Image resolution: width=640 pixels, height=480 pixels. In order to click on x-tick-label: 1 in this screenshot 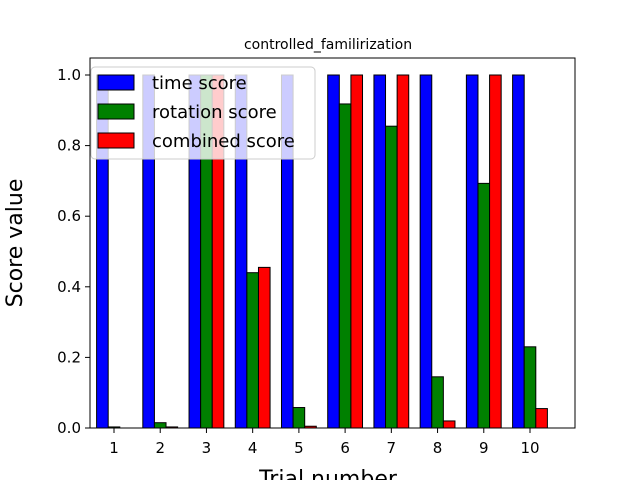, I will do `click(114, 448)`.